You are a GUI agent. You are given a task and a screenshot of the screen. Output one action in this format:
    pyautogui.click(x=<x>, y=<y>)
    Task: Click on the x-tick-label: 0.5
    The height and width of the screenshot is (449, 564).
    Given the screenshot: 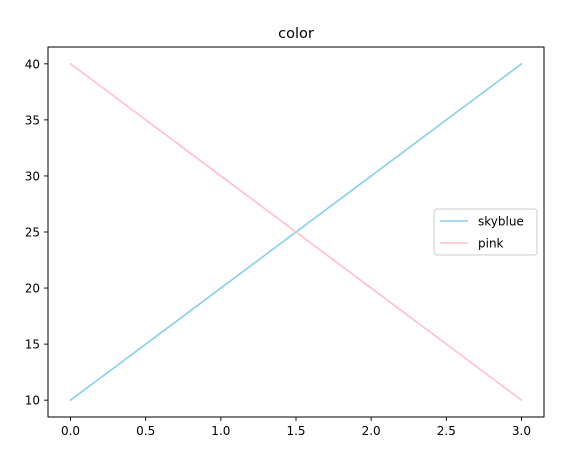 What is the action you would take?
    pyautogui.click(x=145, y=431)
    